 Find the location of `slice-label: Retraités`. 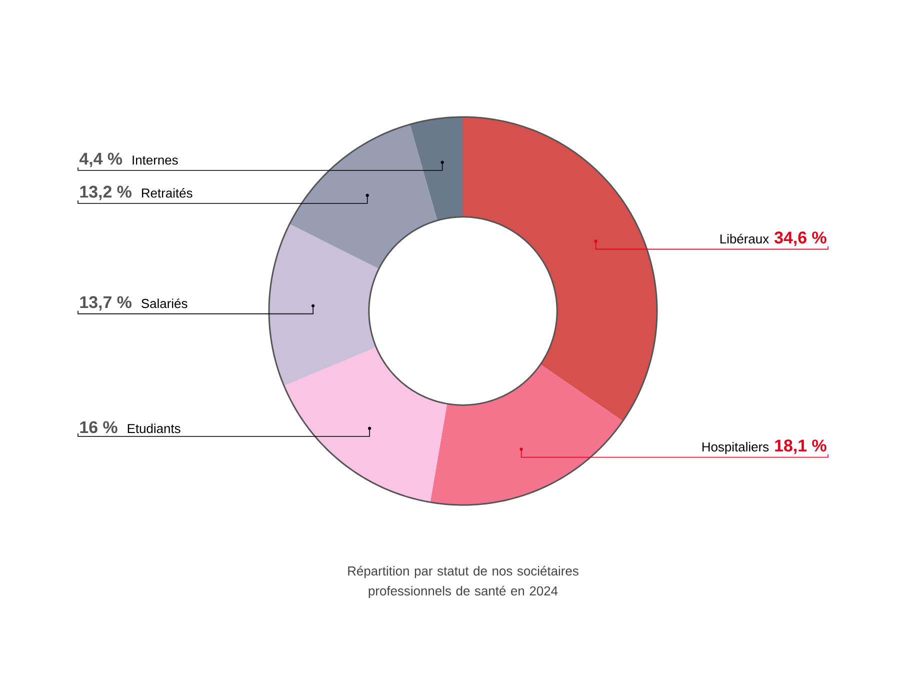

slice-label: Retraités is located at coordinates (167, 193).